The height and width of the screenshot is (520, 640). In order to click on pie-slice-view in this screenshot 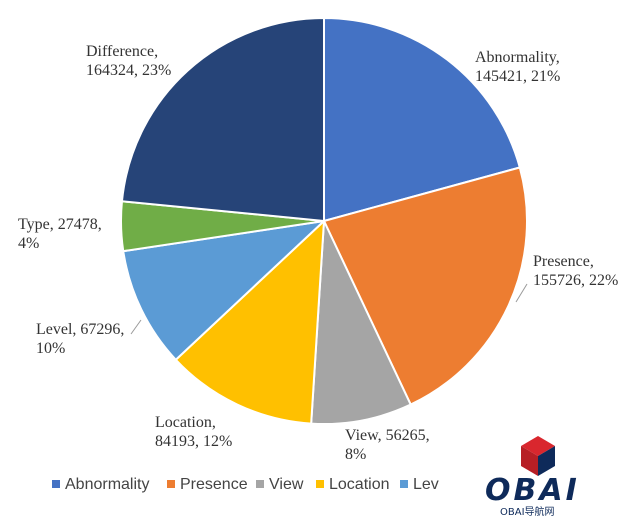, I will do `click(361, 322)`.